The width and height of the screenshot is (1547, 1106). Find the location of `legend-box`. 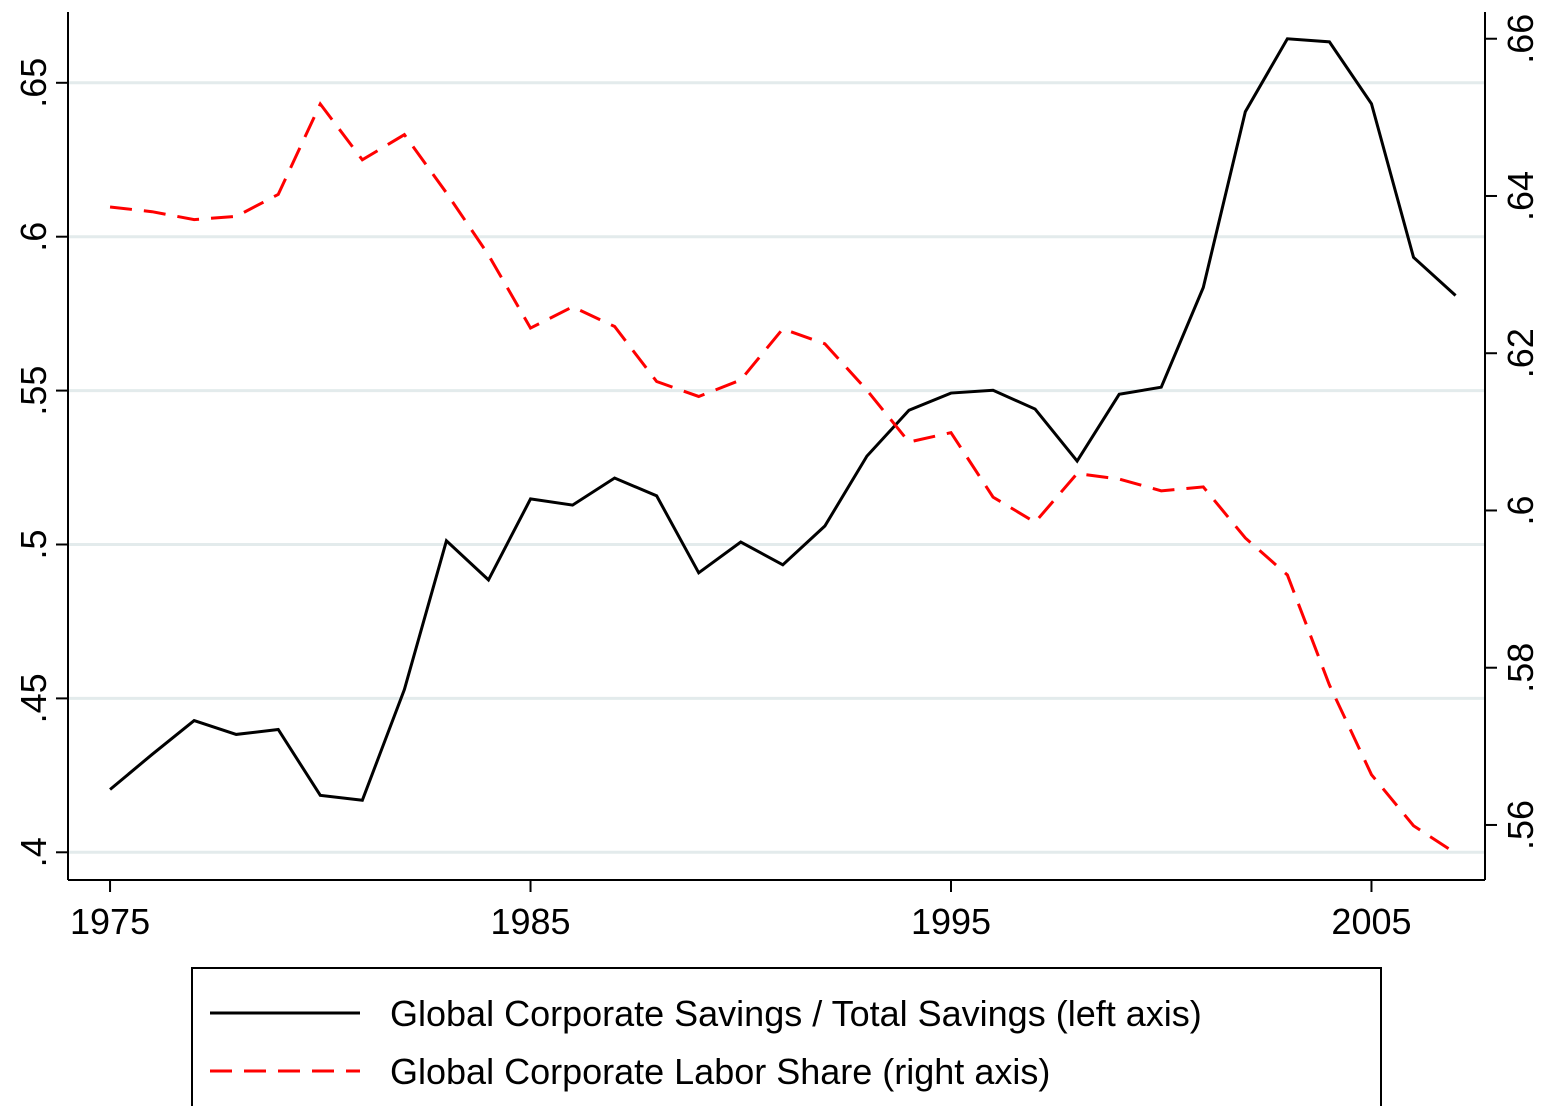

legend-box is located at coordinates (786, 1036).